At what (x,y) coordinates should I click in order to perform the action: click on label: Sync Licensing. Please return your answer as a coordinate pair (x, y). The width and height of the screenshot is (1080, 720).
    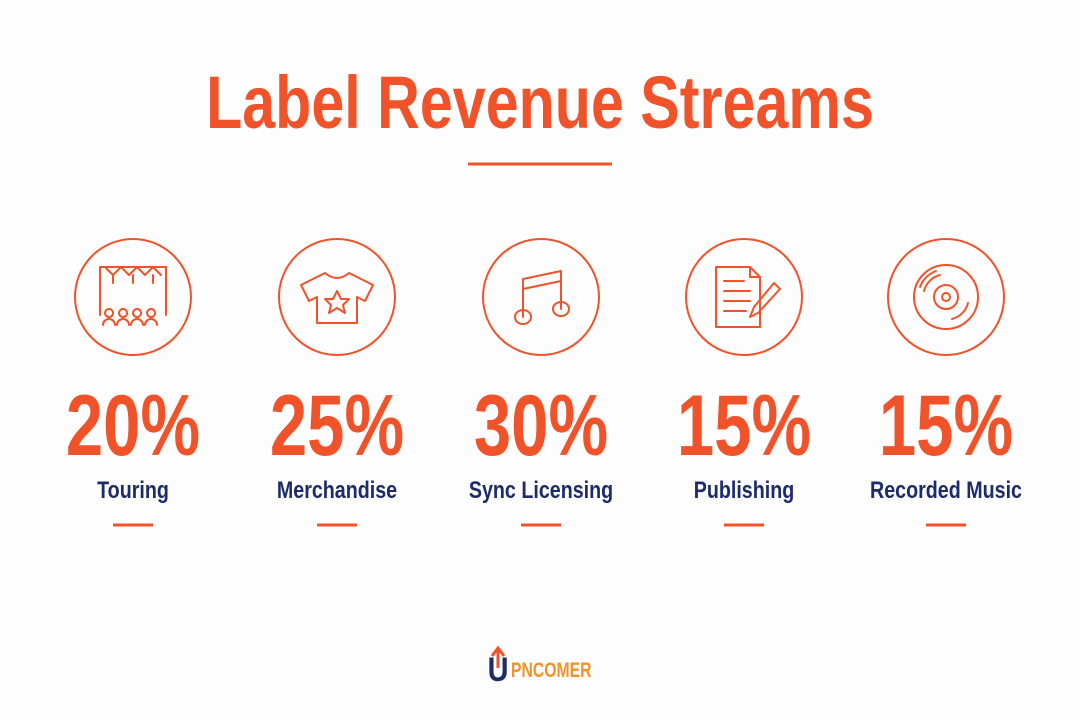
    Looking at the image, I should click on (541, 489).